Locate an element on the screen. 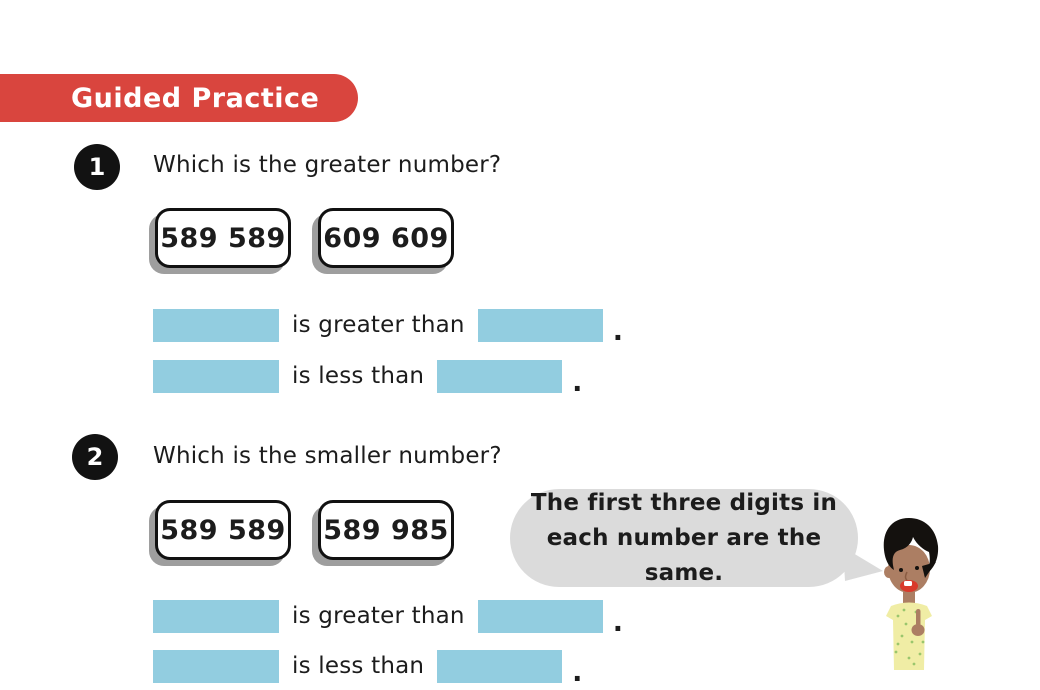 The width and height of the screenshot is (1040, 690). speech-bubble-line: each number are the same. is located at coordinates (684, 555).